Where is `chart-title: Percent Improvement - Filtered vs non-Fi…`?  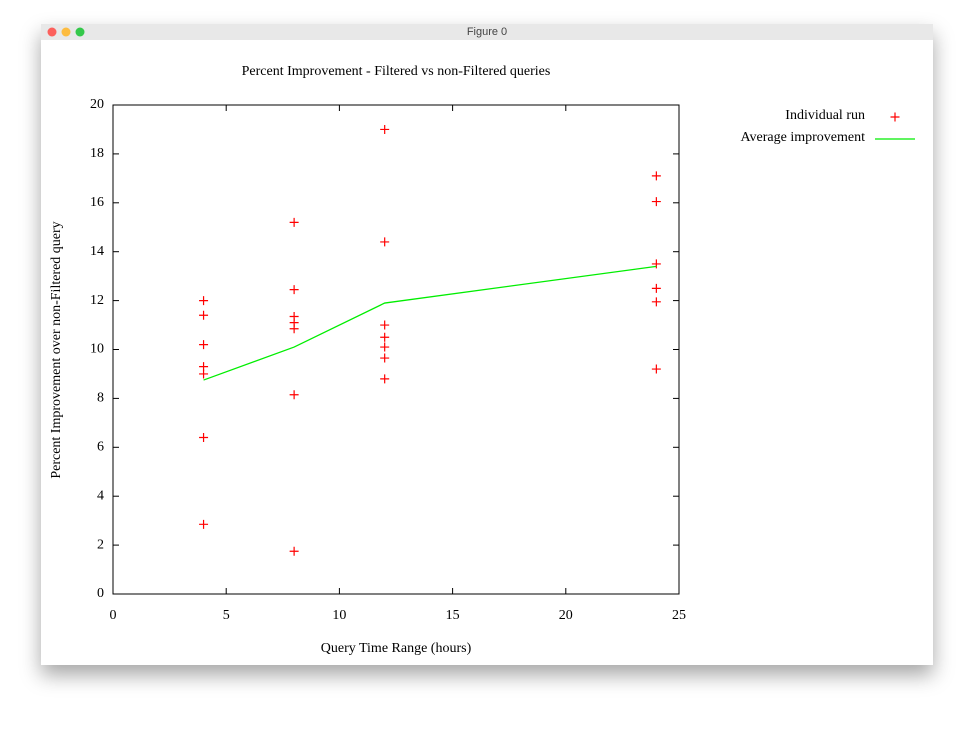 chart-title: Percent Improvement - Filtered vs non-Fi… is located at coordinates (396, 71).